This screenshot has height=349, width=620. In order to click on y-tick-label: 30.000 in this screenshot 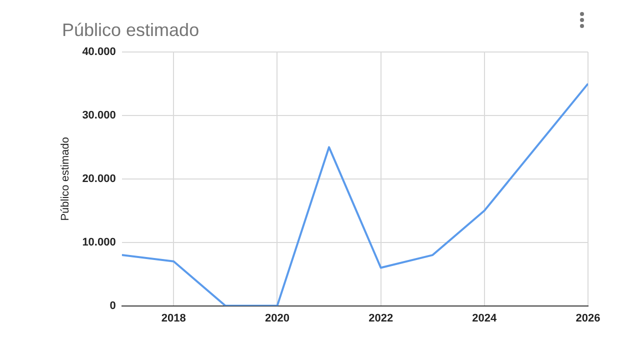, I will do `click(99, 115)`.